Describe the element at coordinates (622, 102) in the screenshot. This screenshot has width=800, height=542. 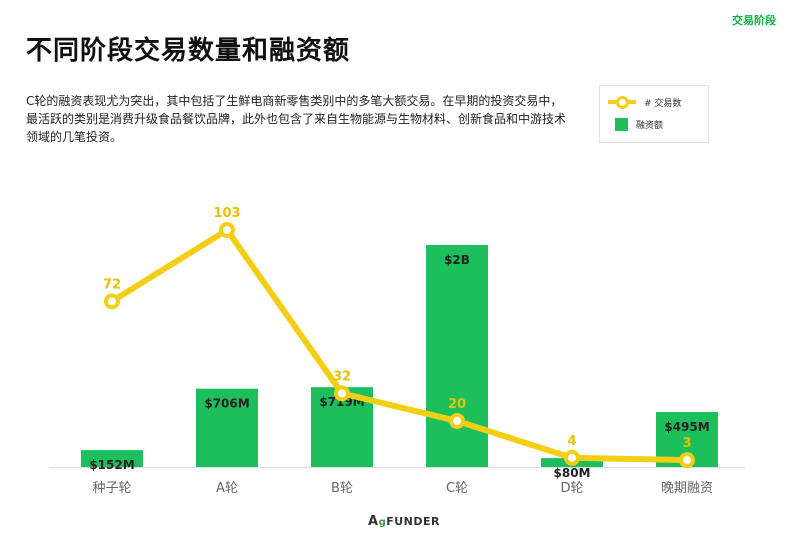
I see `legend-line-marker-icon` at that location.